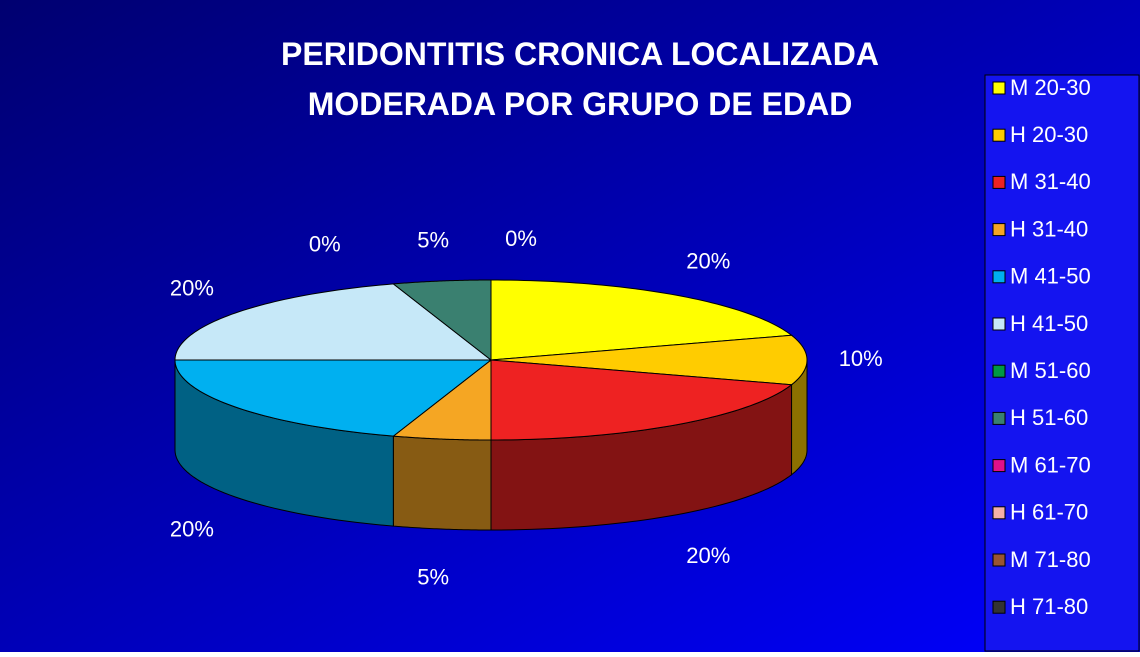 The image size is (1140, 657). Describe the element at coordinates (1050, 87) in the screenshot. I see `legend-label: M 20-30` at that location.